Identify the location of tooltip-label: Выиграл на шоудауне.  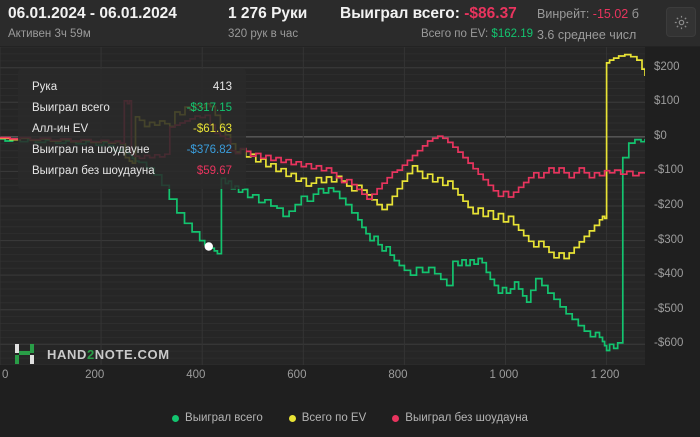
(91, 149).